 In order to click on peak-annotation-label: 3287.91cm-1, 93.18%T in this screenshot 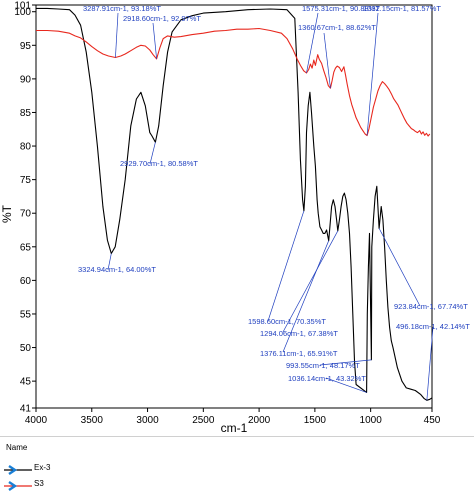, I will do `click(122, 8)`.